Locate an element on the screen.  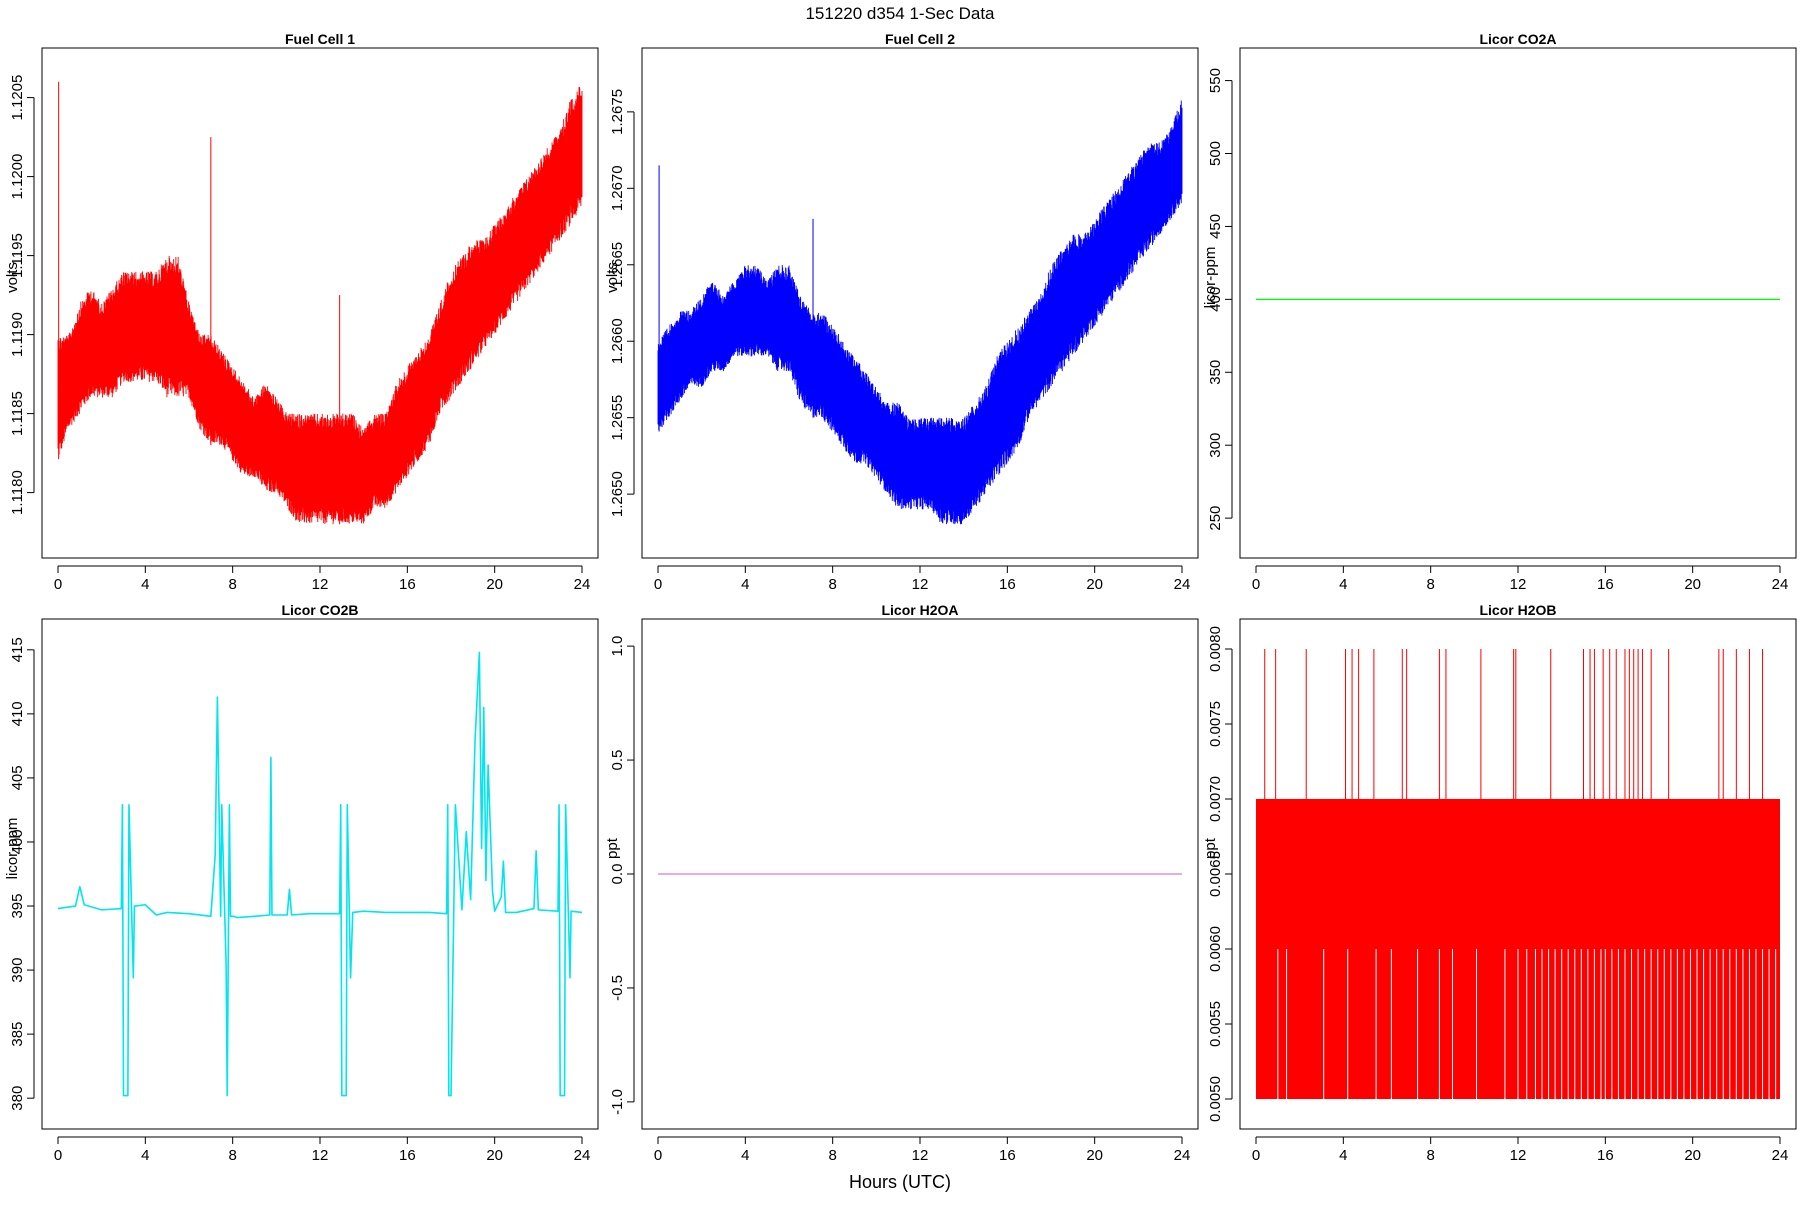
y-tick-label: -1.0 is located at coordinates (617, 1102).